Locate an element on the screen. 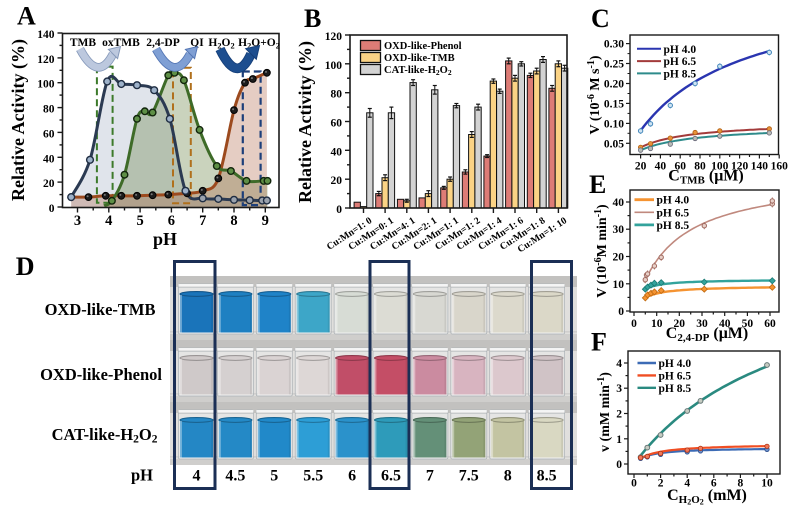 This screenshot has width=793, height=513. svg-text: H2O2 is located at coordinates (221, 44).